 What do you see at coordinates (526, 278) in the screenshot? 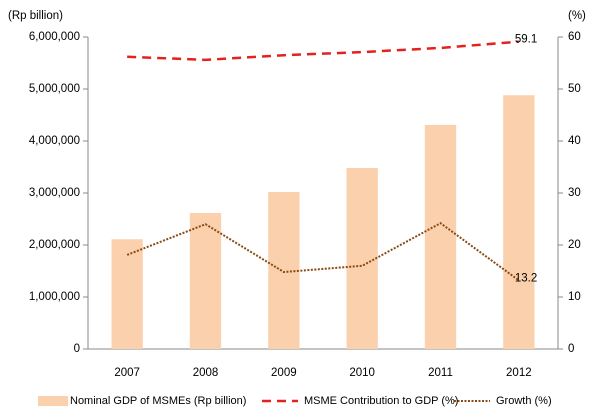
I see `data-label: 13.2` at bounding box center [526, 278].